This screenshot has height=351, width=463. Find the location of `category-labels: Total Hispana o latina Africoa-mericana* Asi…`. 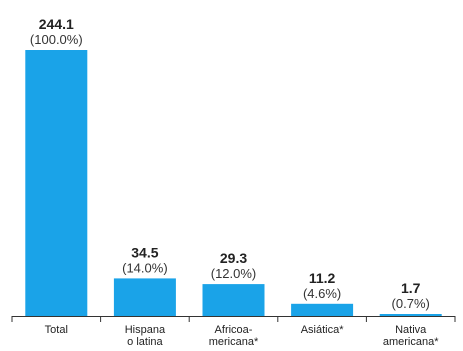

category-labels: Total Hispana o latina Africoa-mericana* Asi… is located at coordinates (242, 336).